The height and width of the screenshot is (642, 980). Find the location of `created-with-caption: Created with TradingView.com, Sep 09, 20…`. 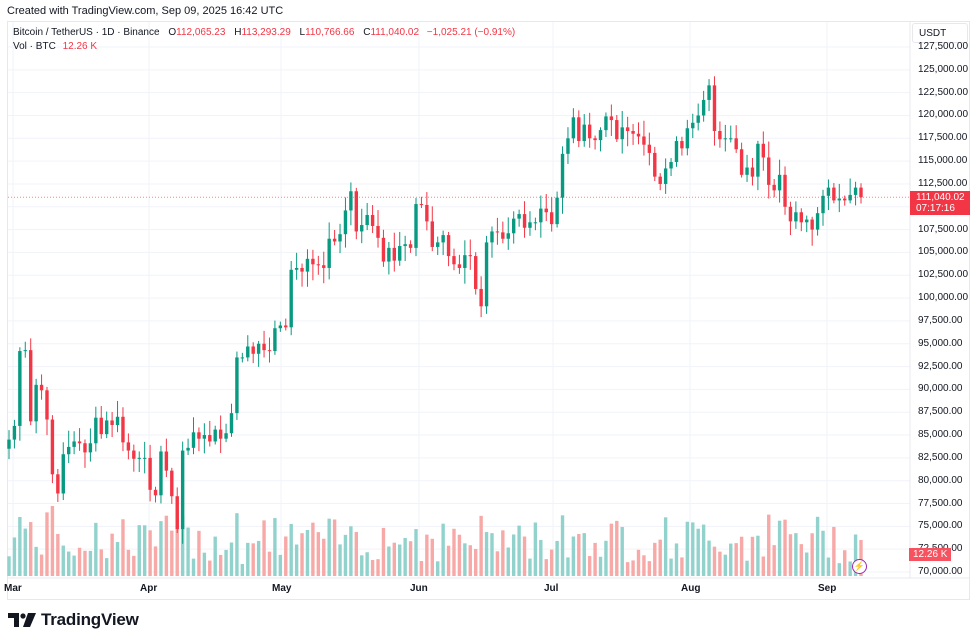

created-with-caption: Created with TradingView.com, Sep 09, 20… is located at coordinates (145, 11).